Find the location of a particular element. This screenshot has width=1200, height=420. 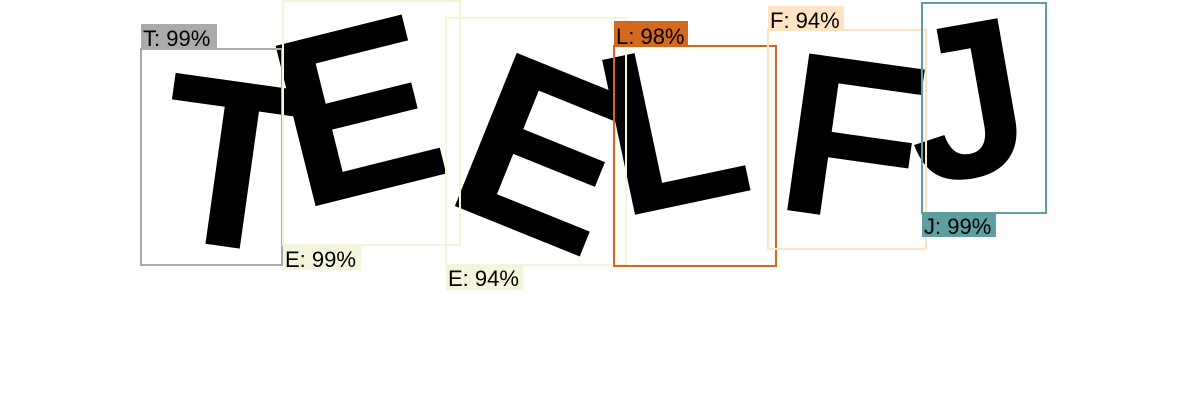

detection-e-1: E: 99% is located at coordinates (371, 136).